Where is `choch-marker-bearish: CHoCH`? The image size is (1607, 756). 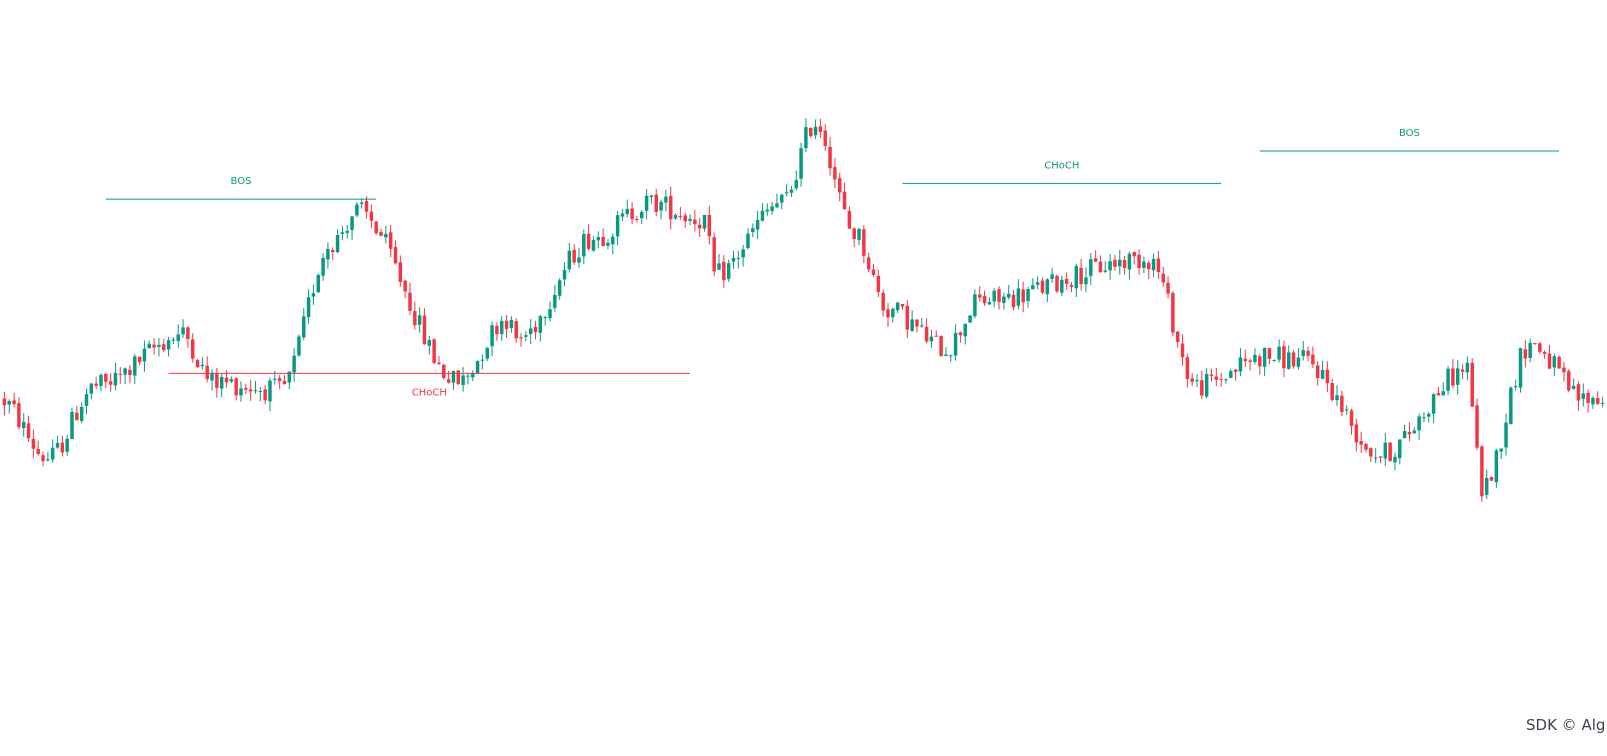 choch-marker-bearish: CHoCH is located at coordinates (429, 385).